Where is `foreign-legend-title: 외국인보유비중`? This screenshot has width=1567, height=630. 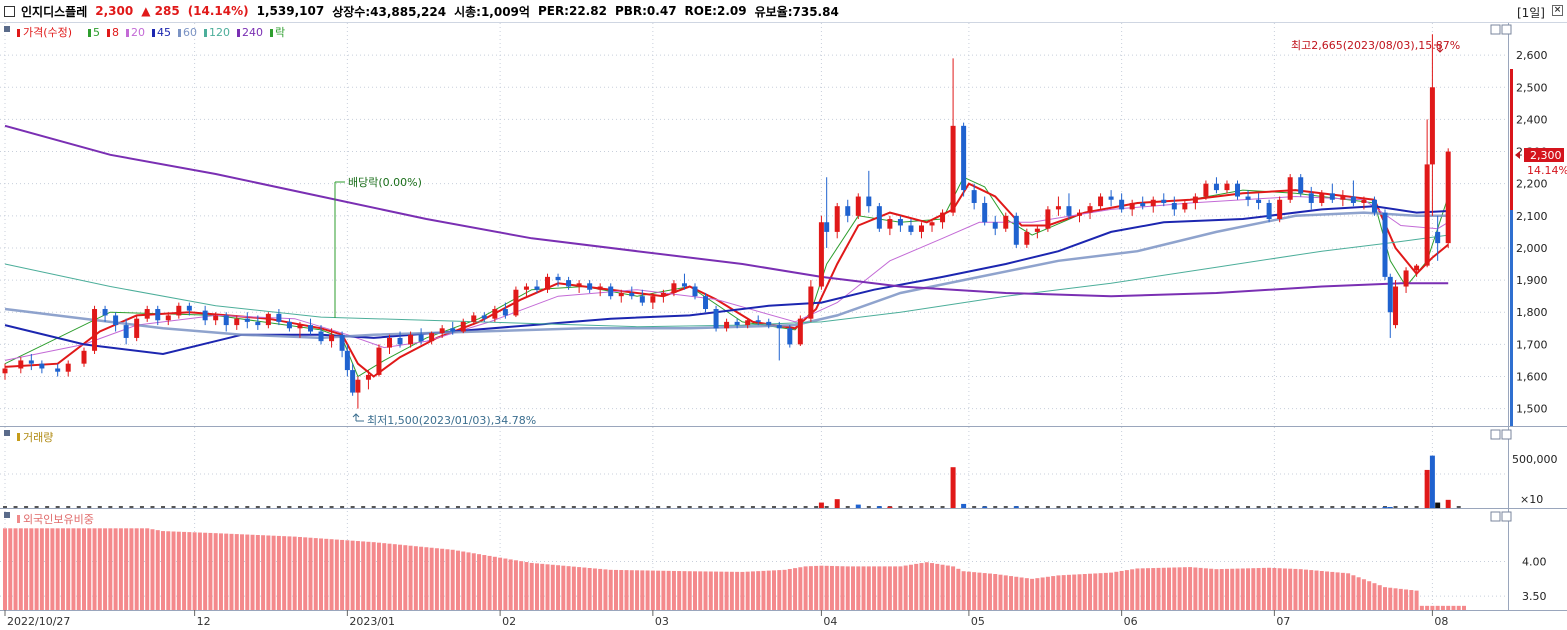 foreign-legend-title: 외국인보유비중 is located at coordinates (58, 519).